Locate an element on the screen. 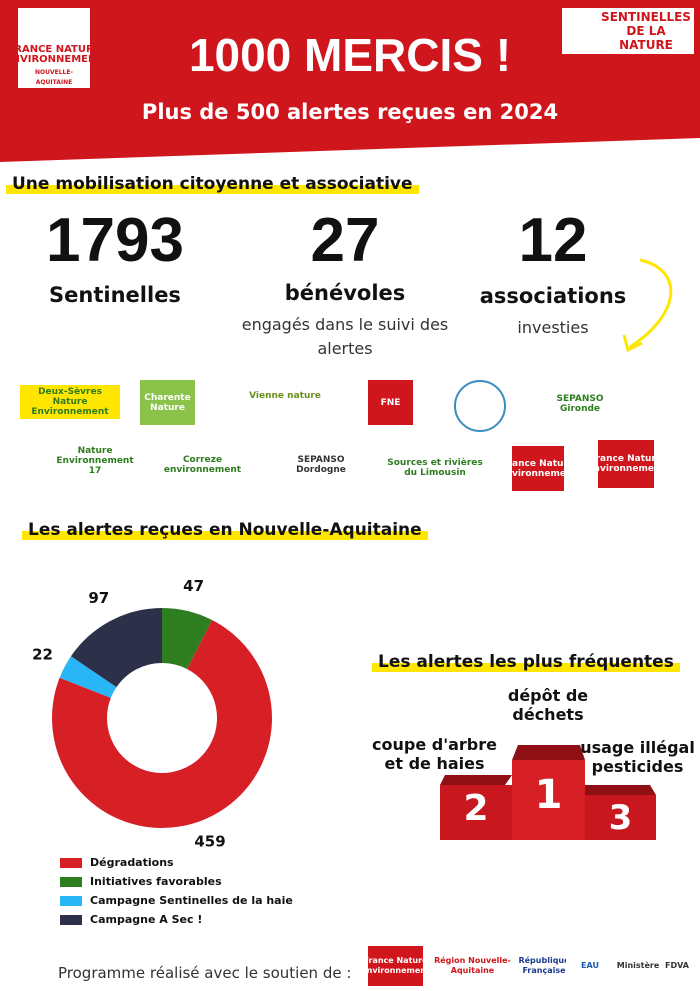 This screenshot has height=991, width=700. footer-text: Programme réalisé avec le soutien de : is located at coordinates (205, 973).